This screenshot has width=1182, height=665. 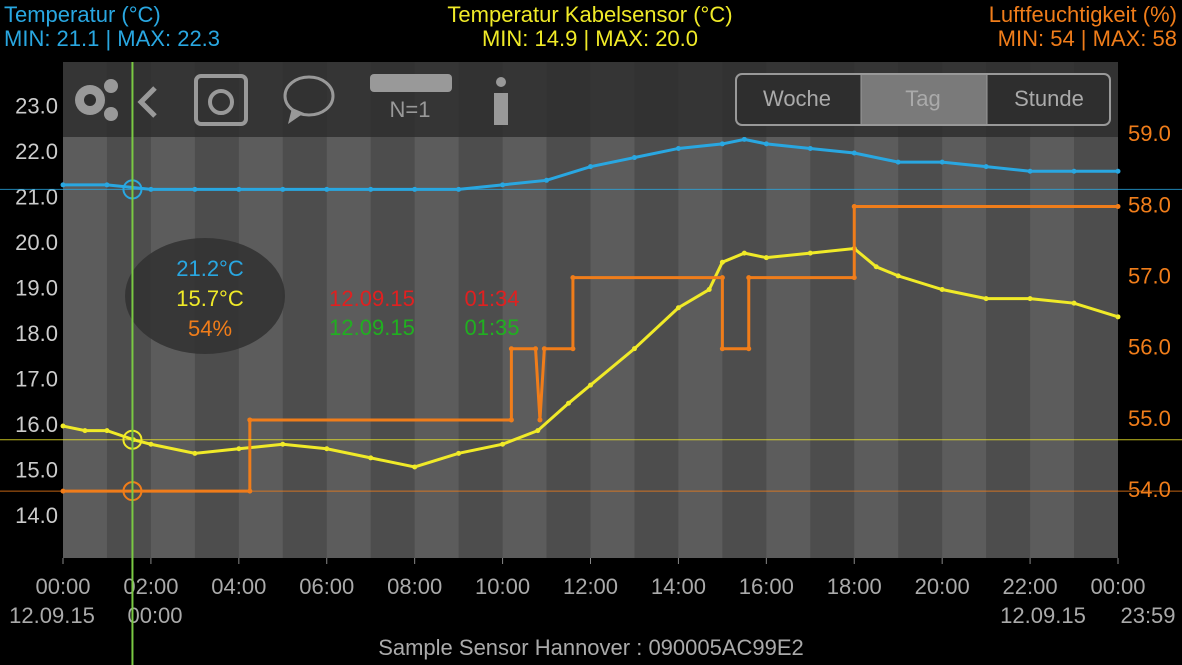 I want to click on comment-icon, so click(x=309, y=96).